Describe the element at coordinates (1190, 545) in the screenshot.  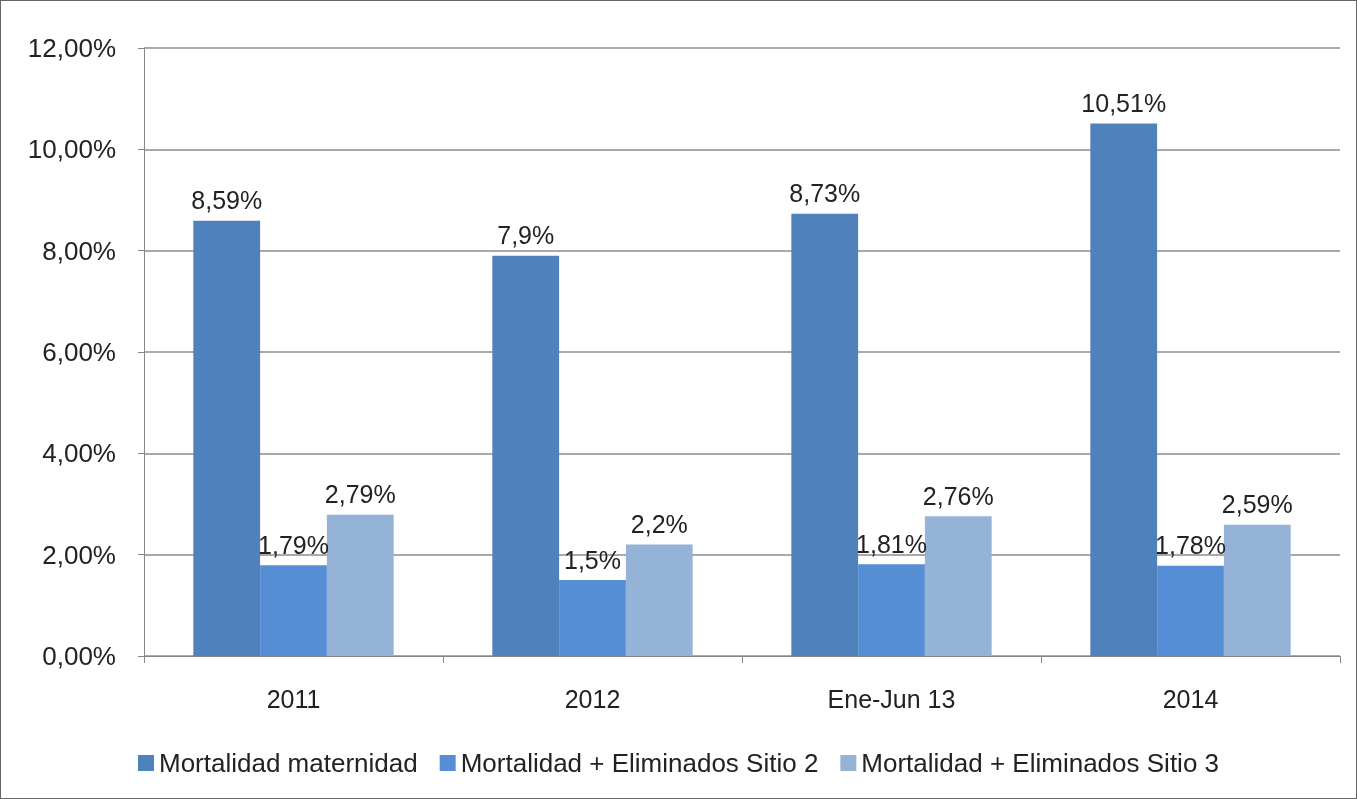
I see `data-label: 1,78%` at that location.